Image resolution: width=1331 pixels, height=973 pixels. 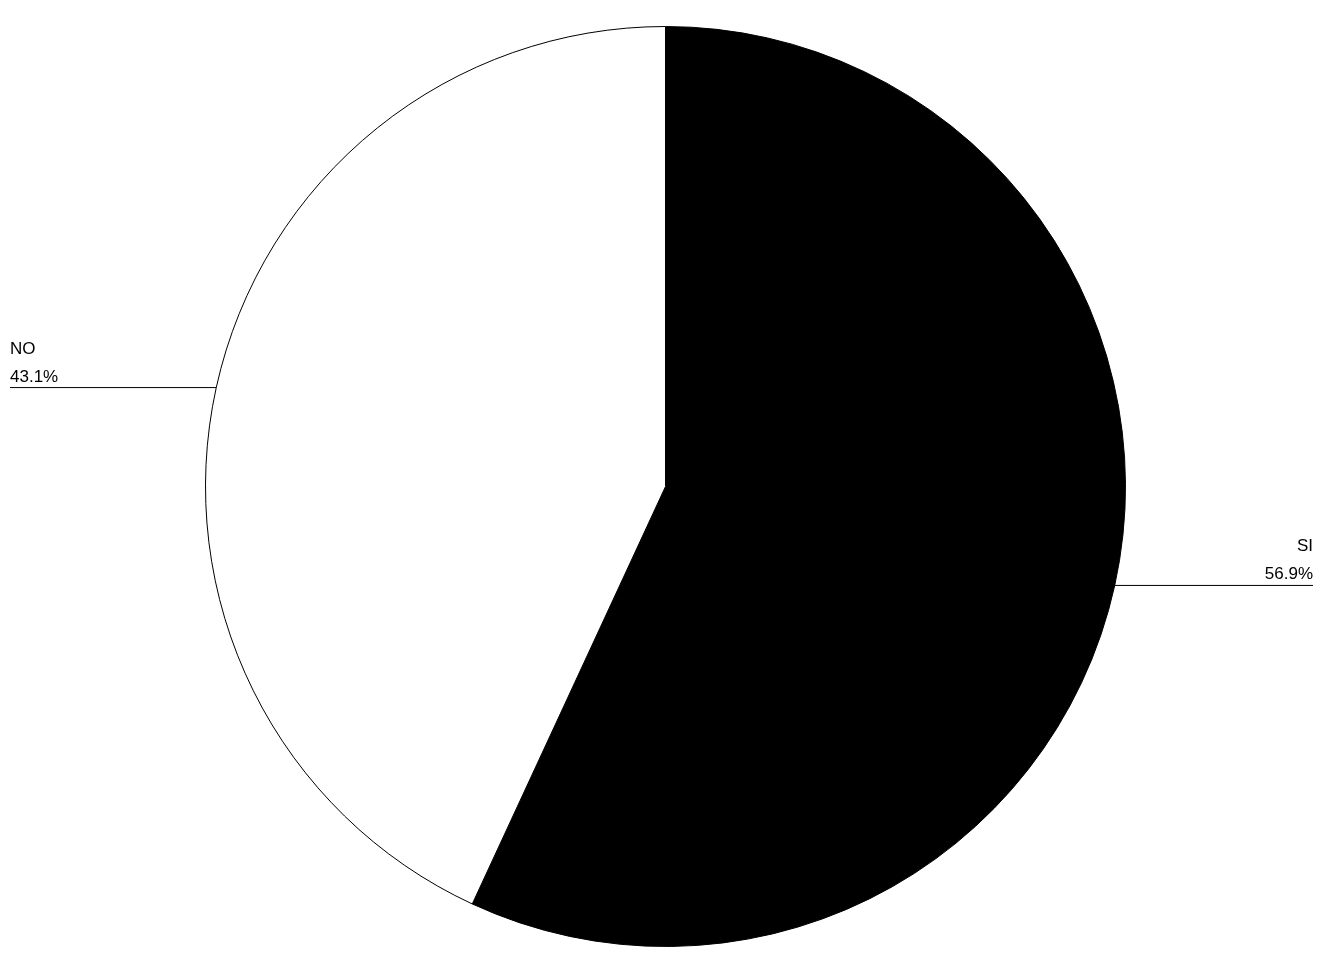 What do you see at coordinates (1288, 574) in the screenshot?
I see `data-label: 56.9%` at bounding box center [1288, 574].